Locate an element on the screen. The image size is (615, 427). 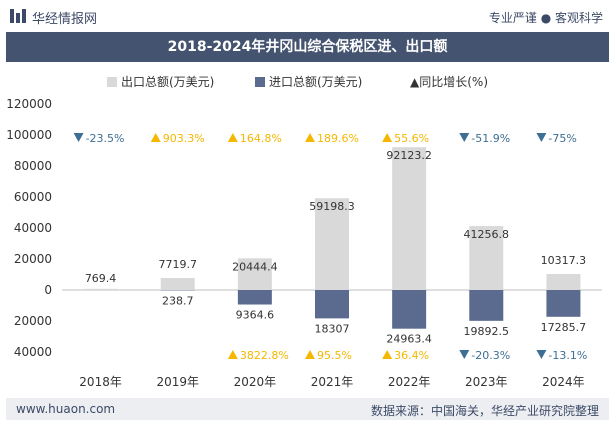
export-growth-label: 903.3% is located at coordinates (184, 138).